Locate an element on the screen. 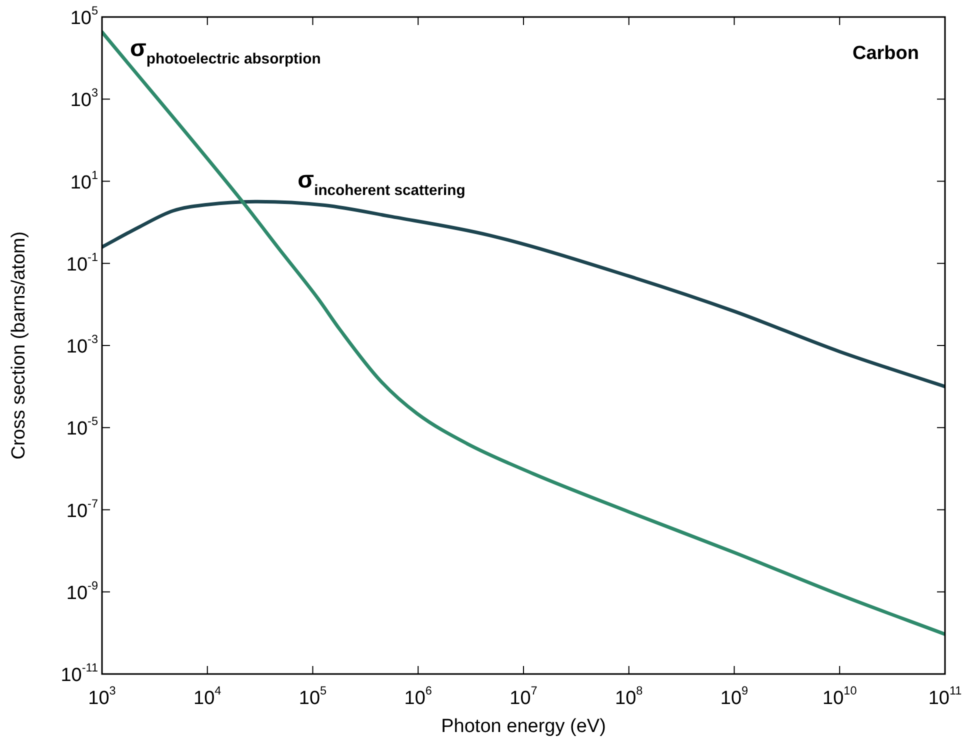 This screenshot has height=748, width=967. x-axis-title: Photon energy (eV) is located at coordinates (523, 726).